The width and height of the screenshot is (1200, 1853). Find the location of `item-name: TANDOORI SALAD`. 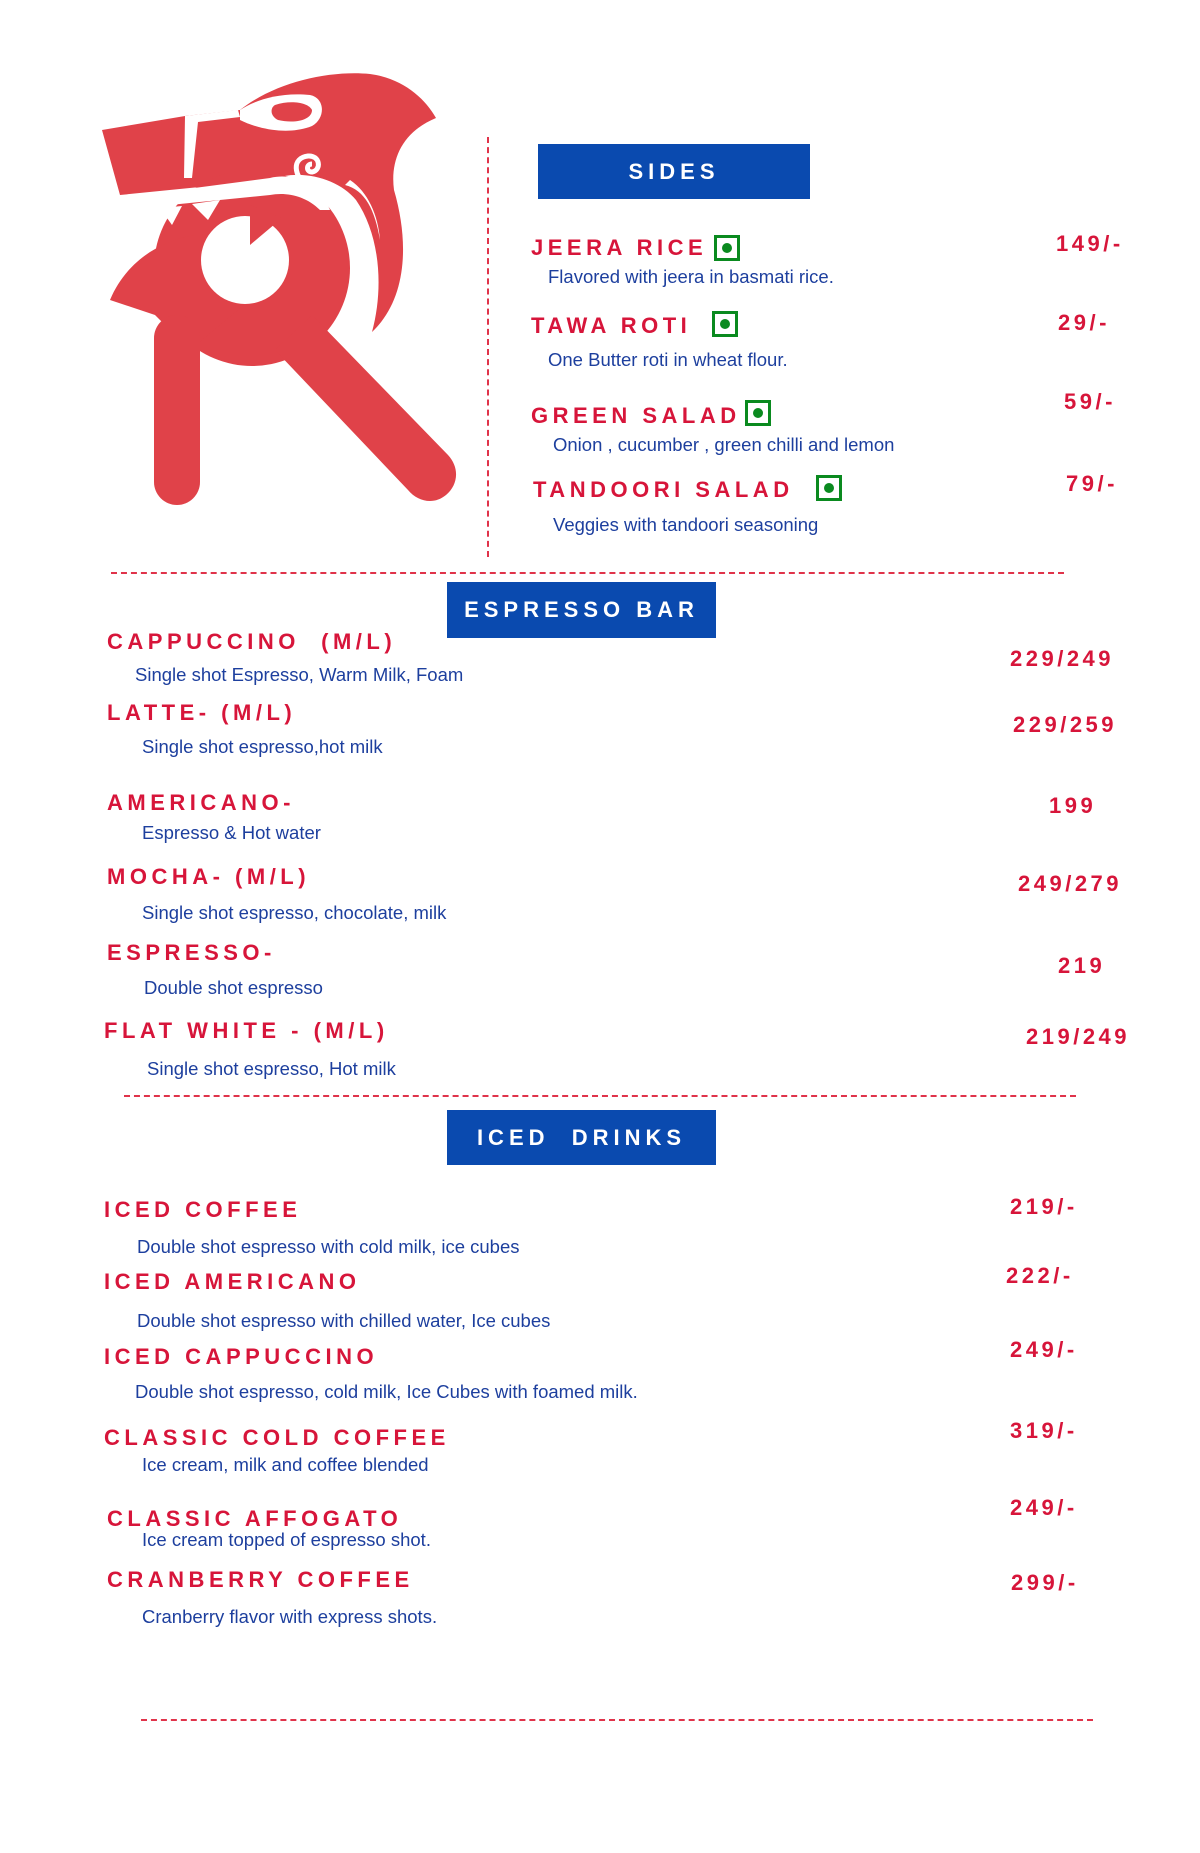

item-name: TANDOORI SALAD is located at coordinates (663, 489).